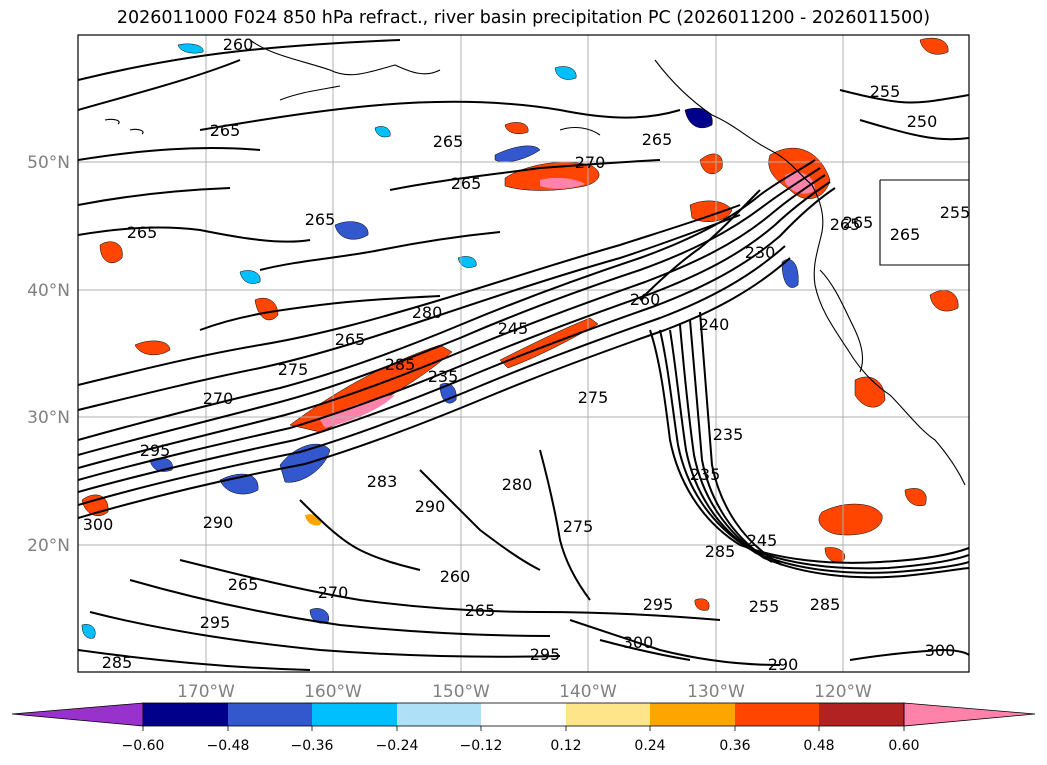 This screenshot has height=765, width=1047. What do you see at coordinates (716, 692) in the screenshot?
I see `lon-label-130w: 130°W` at bounding box center [716, 692].